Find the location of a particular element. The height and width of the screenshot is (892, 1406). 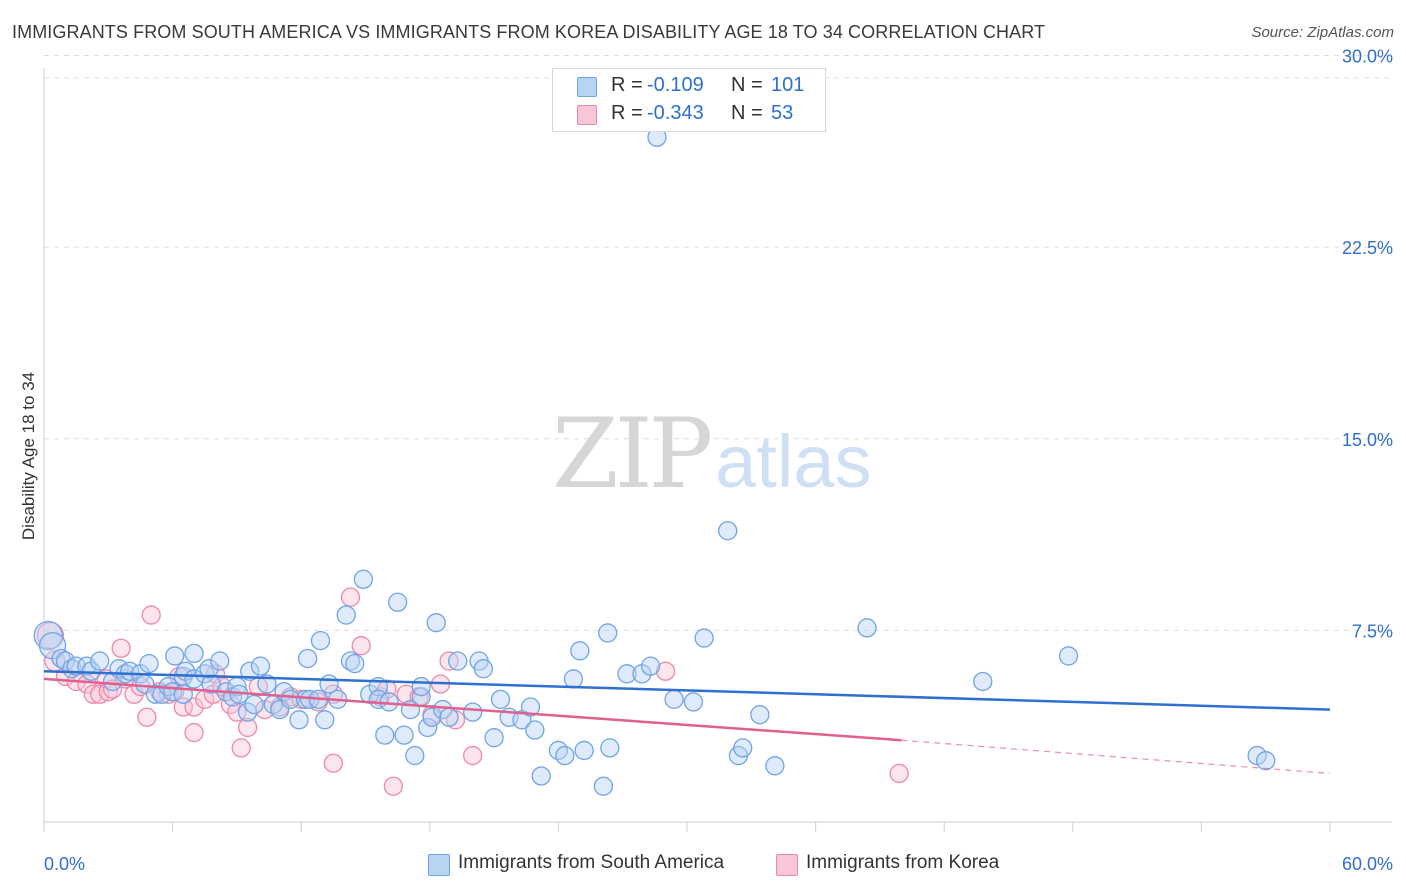

y-tick-label: 15.0% is located at coordinates (1367, 440).